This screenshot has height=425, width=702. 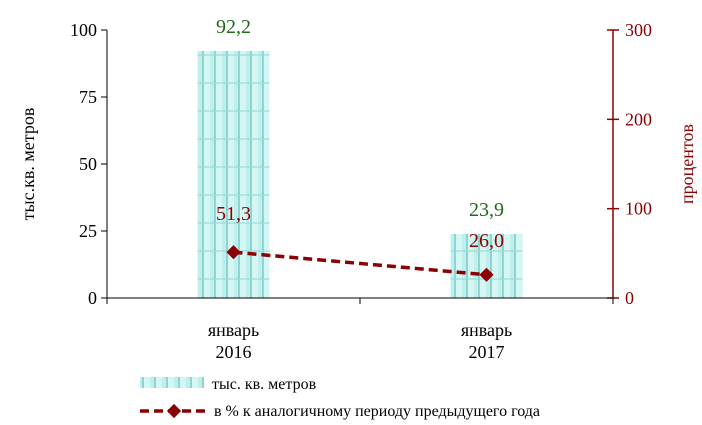 I want to click on line-value-label-0: 51,3, so click(x=233, y=214).